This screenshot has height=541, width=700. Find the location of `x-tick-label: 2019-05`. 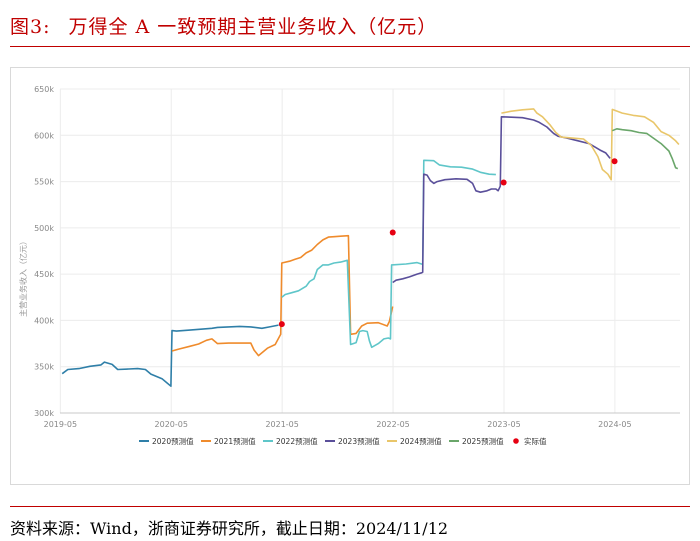

x-tick-label: 2019-05 is located at coordinates (60, 424).